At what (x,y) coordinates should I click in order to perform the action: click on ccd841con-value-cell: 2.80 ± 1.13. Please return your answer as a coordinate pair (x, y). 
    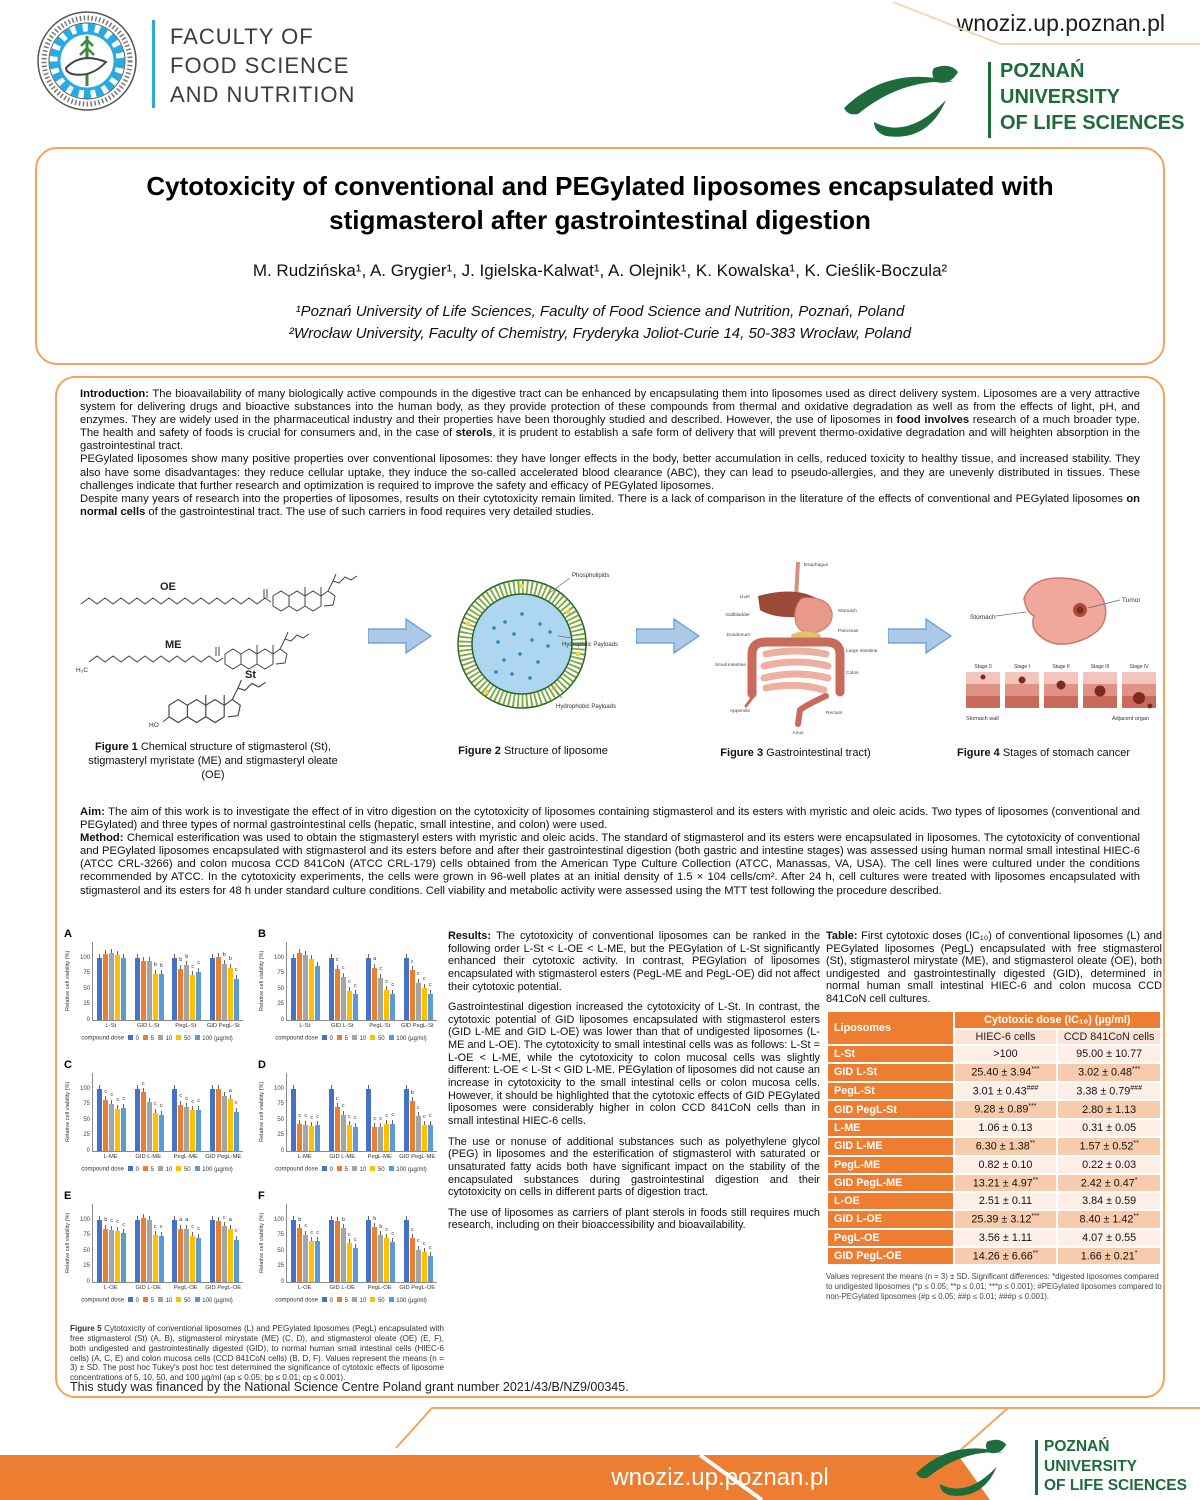
    Looking at the image, I should click on (1109, 1109).